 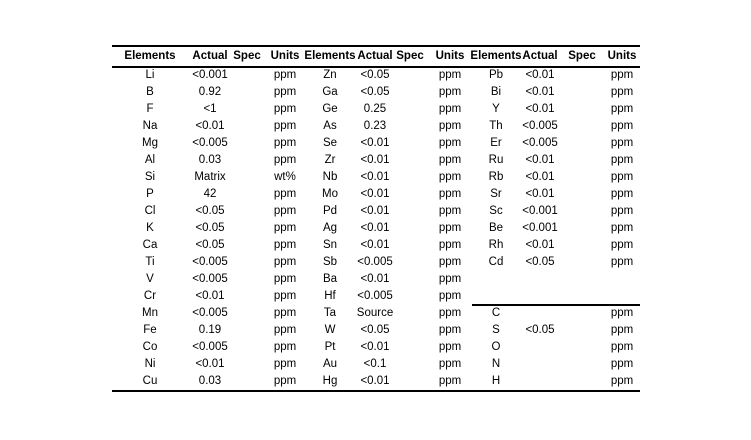 What do you see at coordinates (330, 347) in the screenshot?
I see `cell-element: Pt` at bounding box center [330, 347].